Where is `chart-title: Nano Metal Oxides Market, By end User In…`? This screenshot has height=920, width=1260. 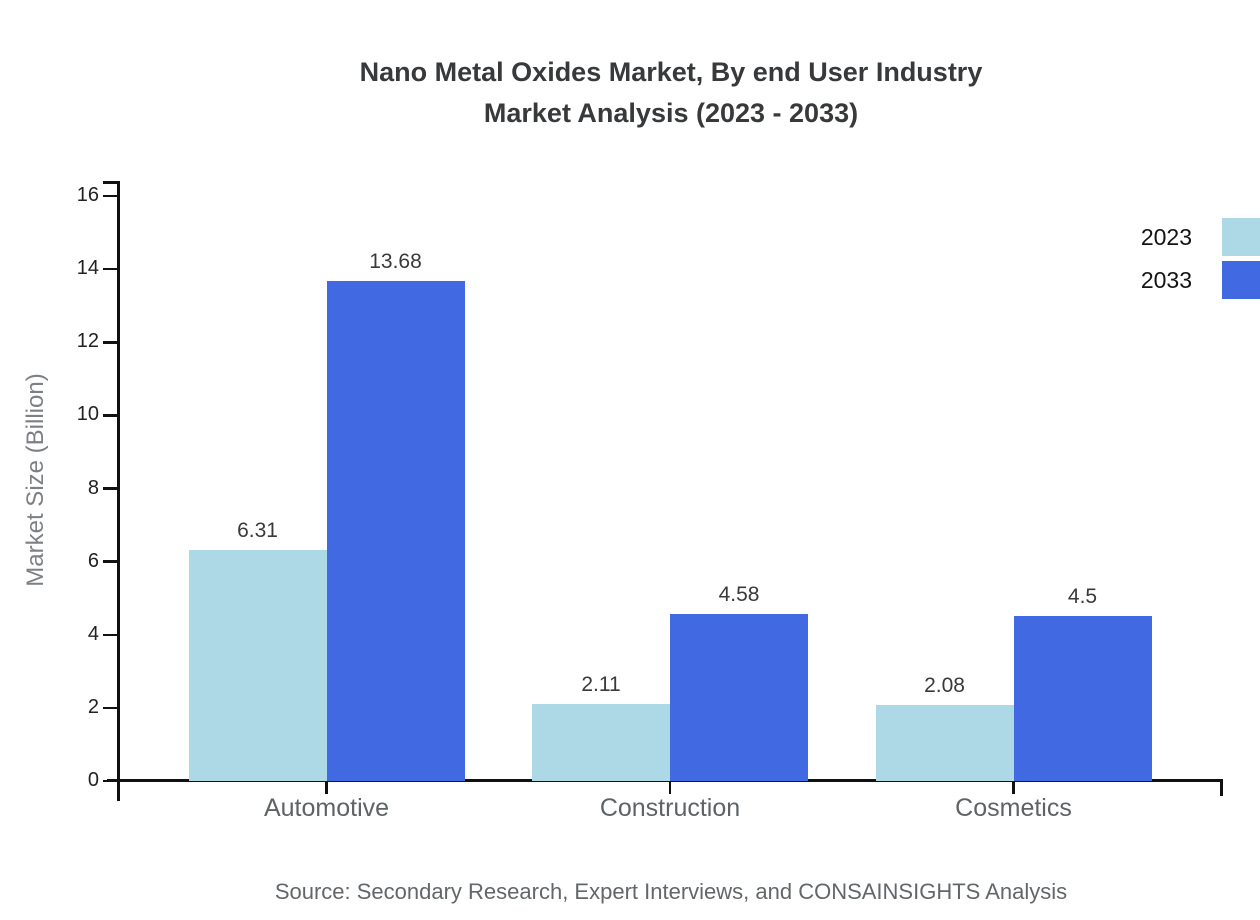
chart-title: Nano Metal Oxides Market, By end User In… is located at coordinates (671, 93).